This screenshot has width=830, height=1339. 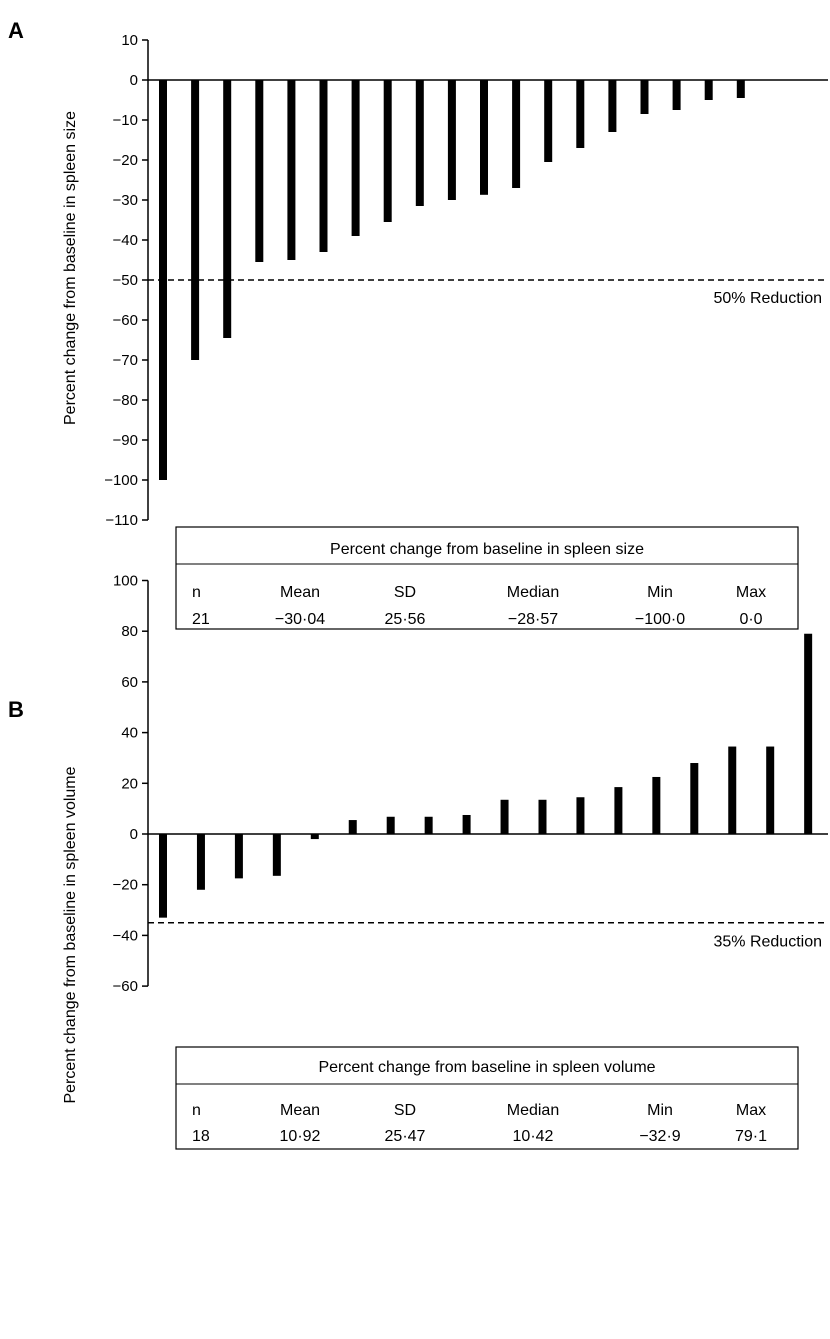 What do you see at coordinates (659, 1136) in the screenshot?
I see `stats-value: −32·9` at bounding box center [659, 1136].